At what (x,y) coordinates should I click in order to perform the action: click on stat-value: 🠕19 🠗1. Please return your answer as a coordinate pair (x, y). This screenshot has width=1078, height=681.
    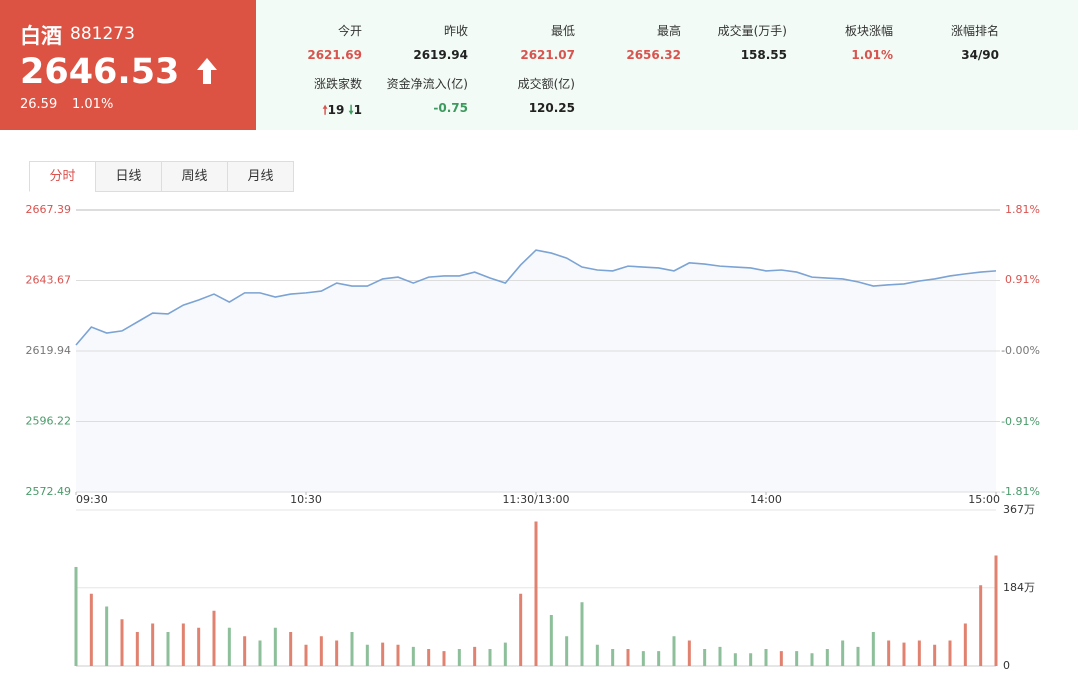
    Looking at the image, I should click on (302, 111).